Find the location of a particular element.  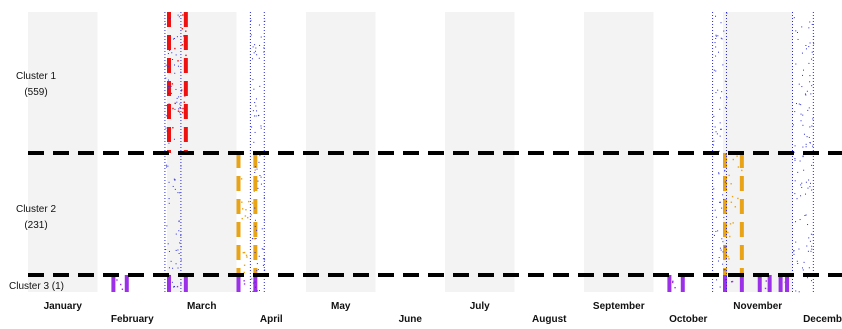

month-tick-label: January is located at coordinates (63, 306).